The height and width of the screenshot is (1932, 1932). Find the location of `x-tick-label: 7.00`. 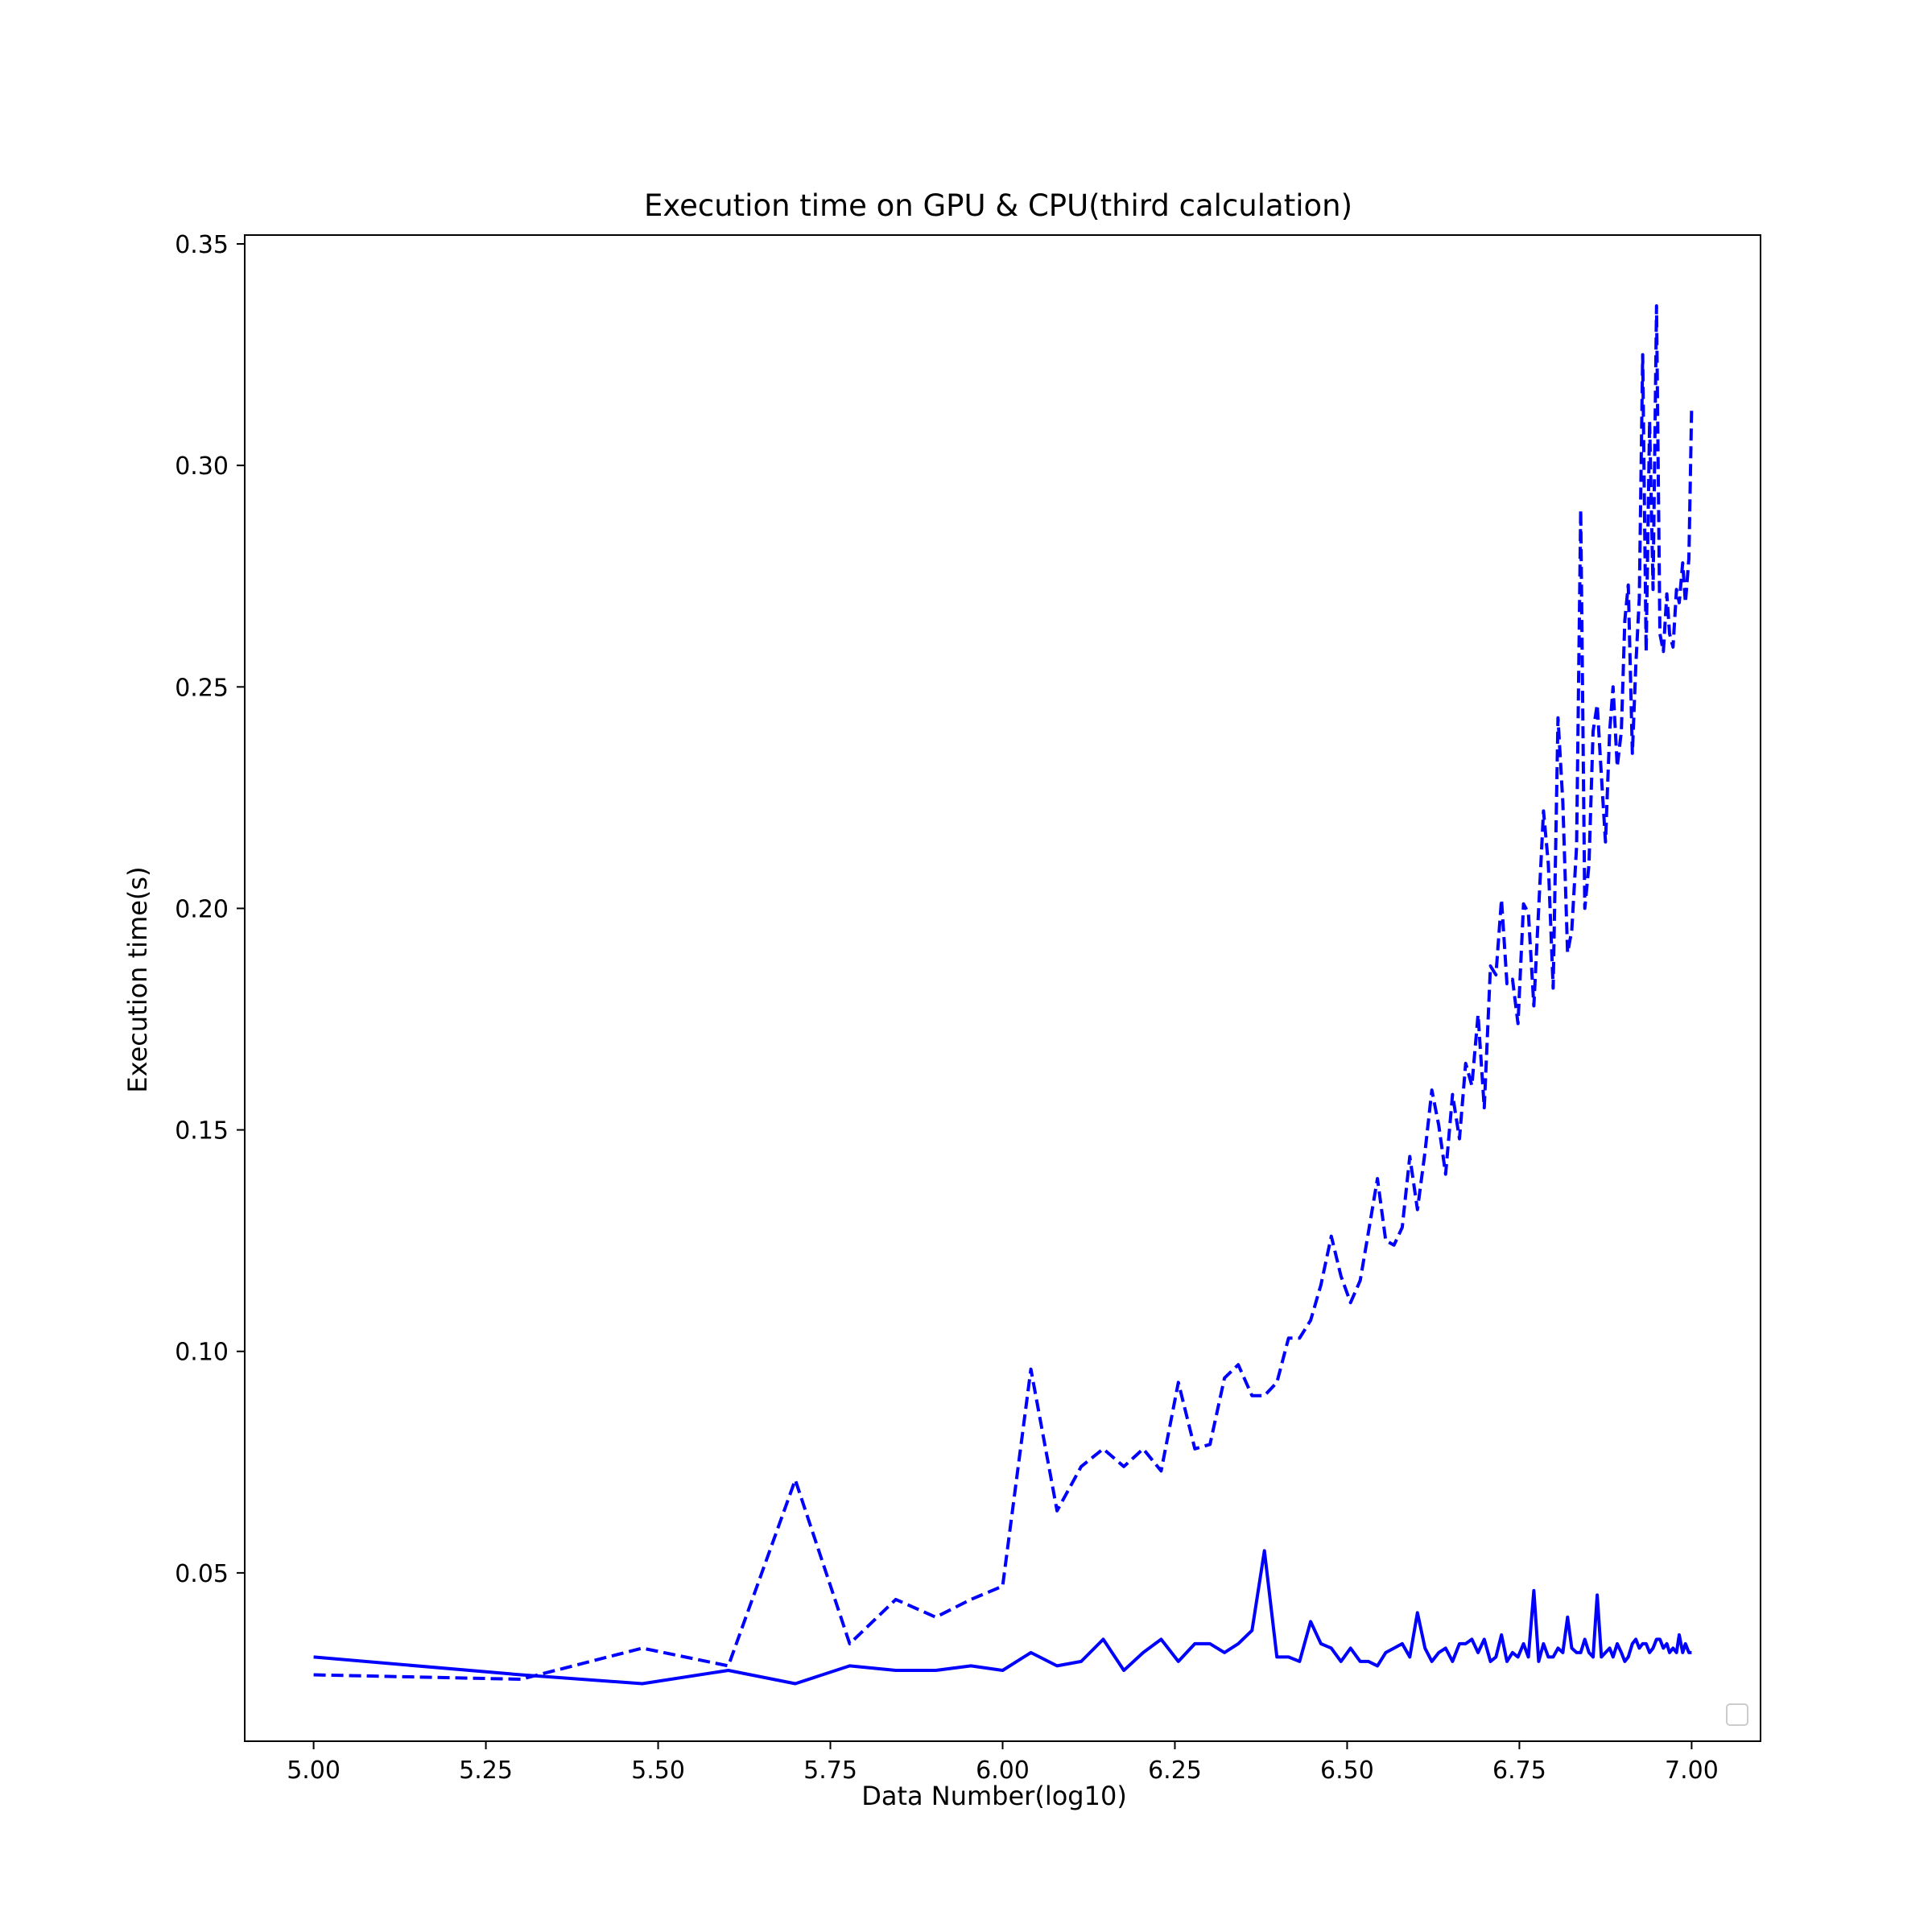

x-tick-label: 7.00 is located at coordinates (1692, 1771).